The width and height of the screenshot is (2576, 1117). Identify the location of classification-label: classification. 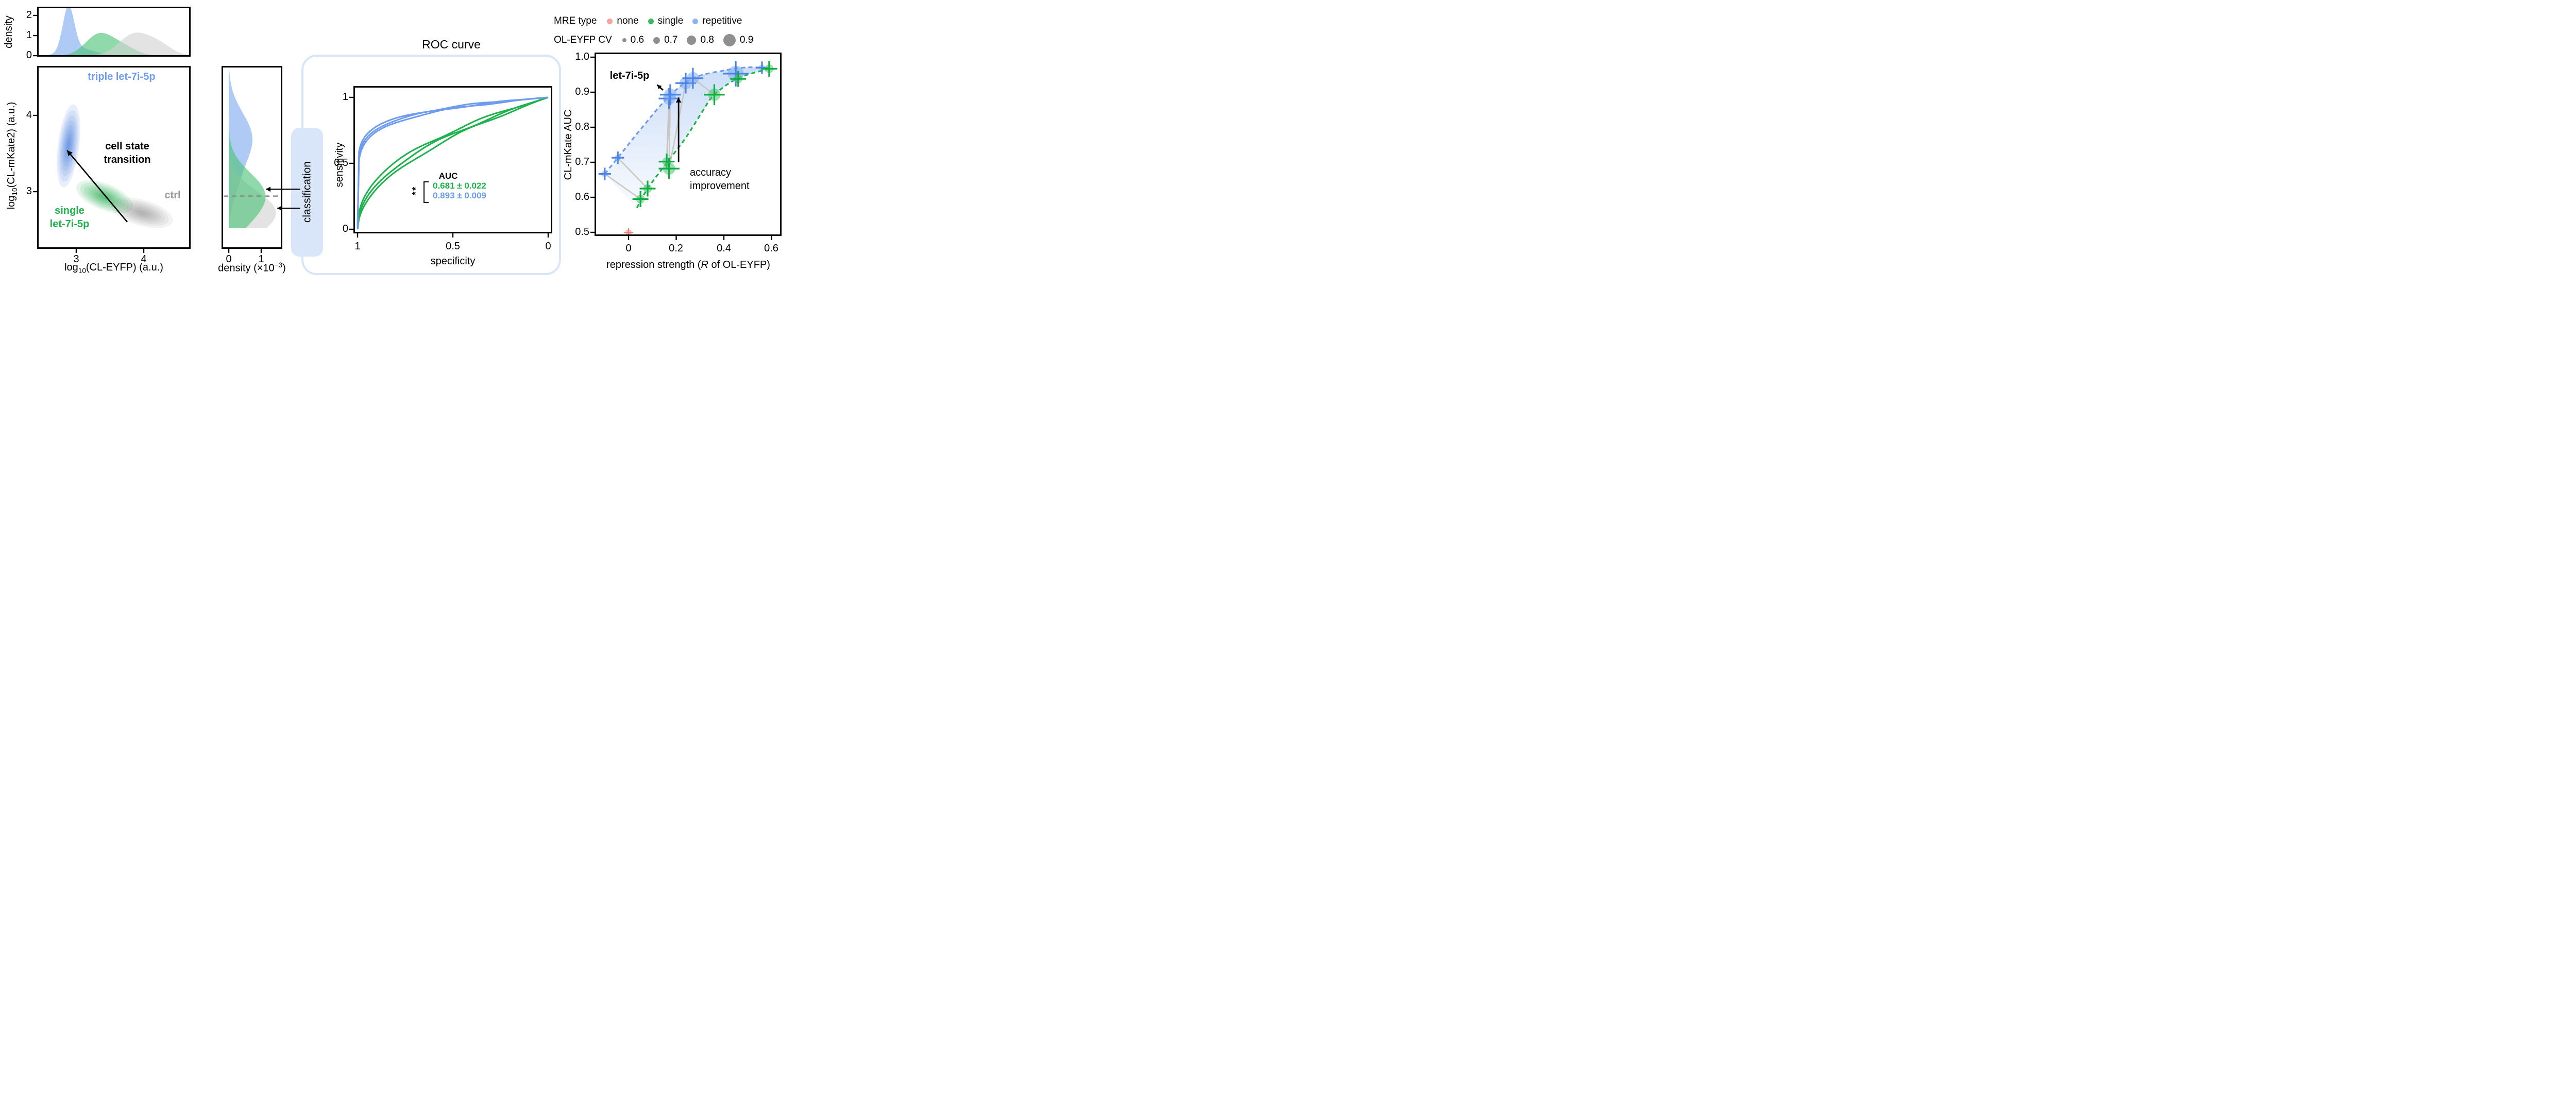
(307, 192).